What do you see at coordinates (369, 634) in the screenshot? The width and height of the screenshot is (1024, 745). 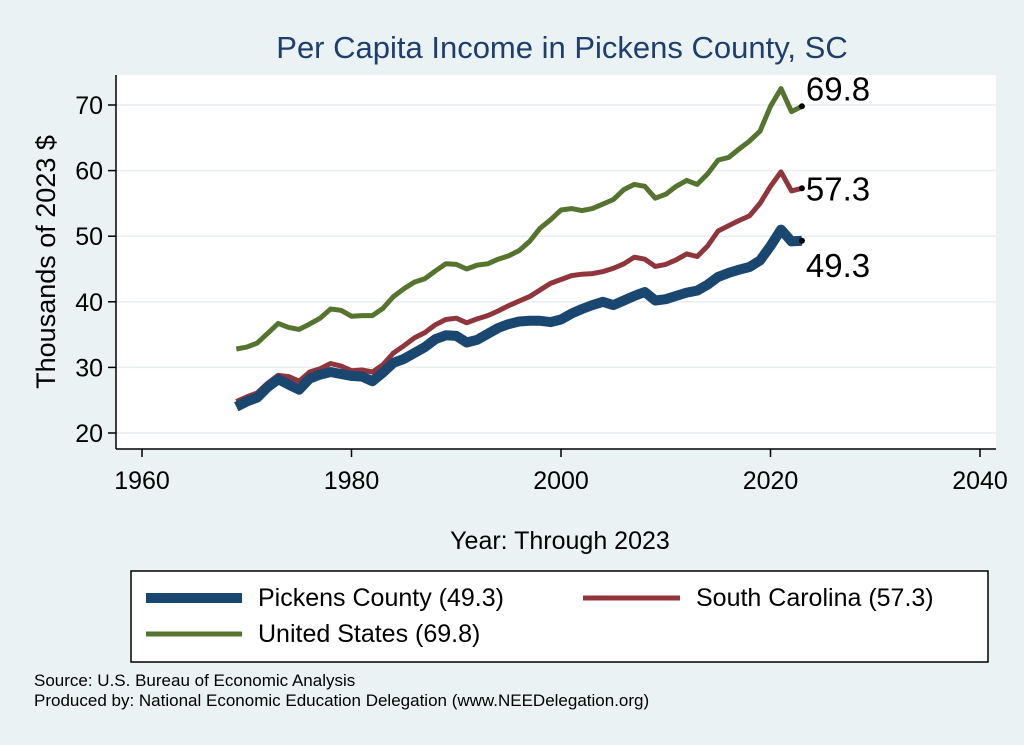 I see `legend-label: United States (69.8)` at bounding box center [369, 634].